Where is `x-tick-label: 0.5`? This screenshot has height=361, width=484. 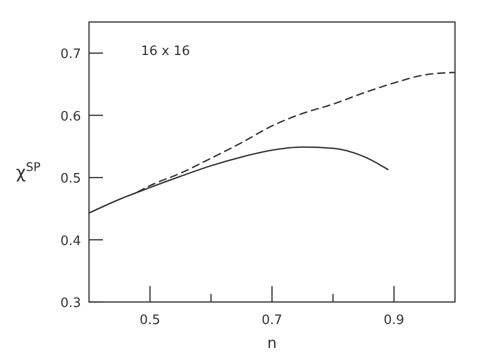
x-tick-label: 0.5 is located at coordinates (150, 320).